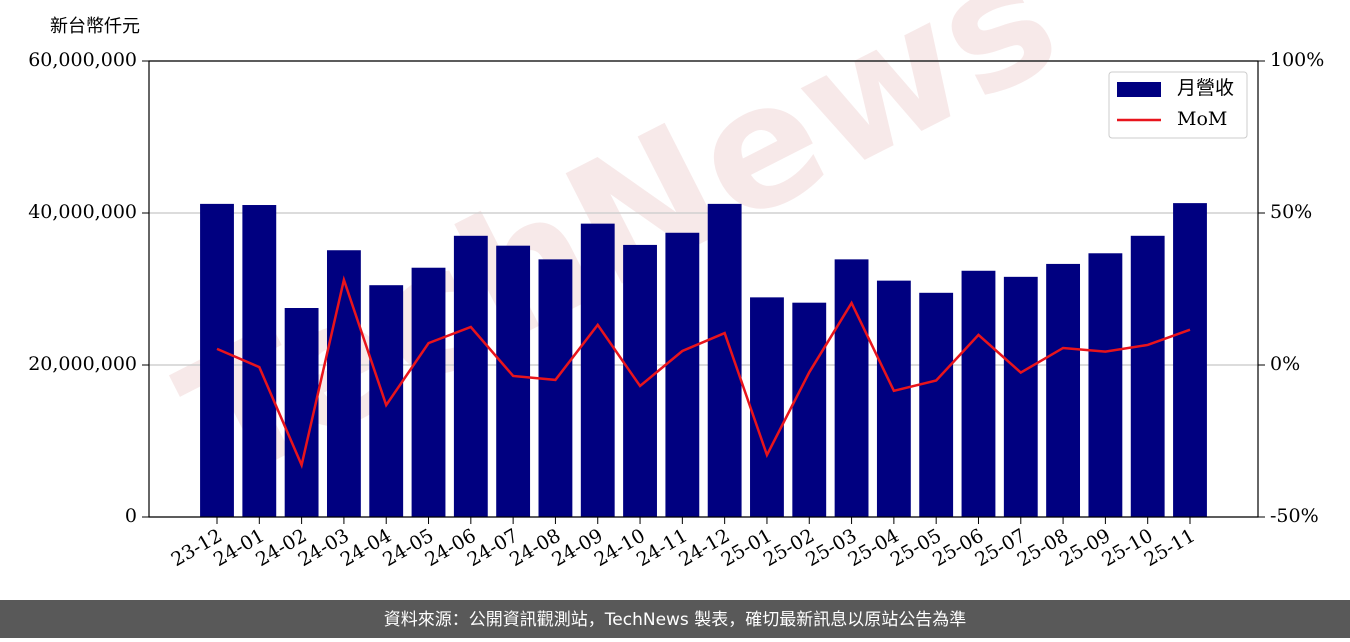  What do you see at coordinates (1294, 516) in the screenshot?
I see `y2-tick-label: -50%` at bounding box center [1294, 516].